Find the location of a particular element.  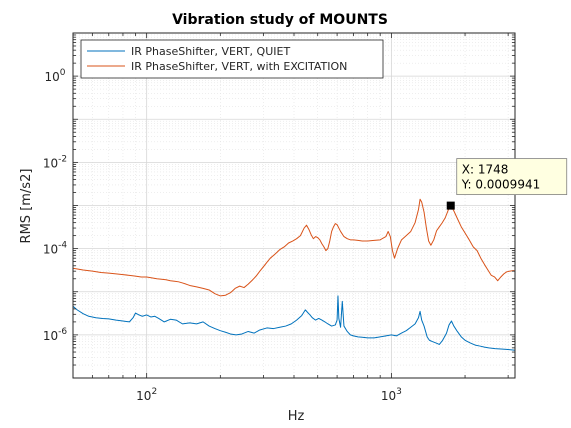

datatip-y-text: Y: 0.0009941 is located at coordinates (501, 185).